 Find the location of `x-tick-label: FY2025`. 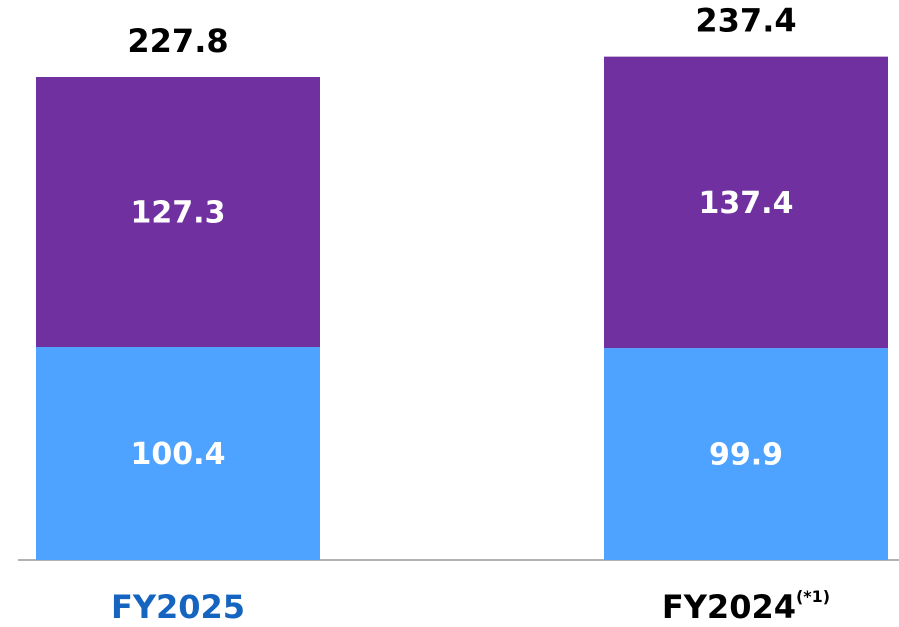

x-tick-label: FY2025 is located at coordinates (178, 607).